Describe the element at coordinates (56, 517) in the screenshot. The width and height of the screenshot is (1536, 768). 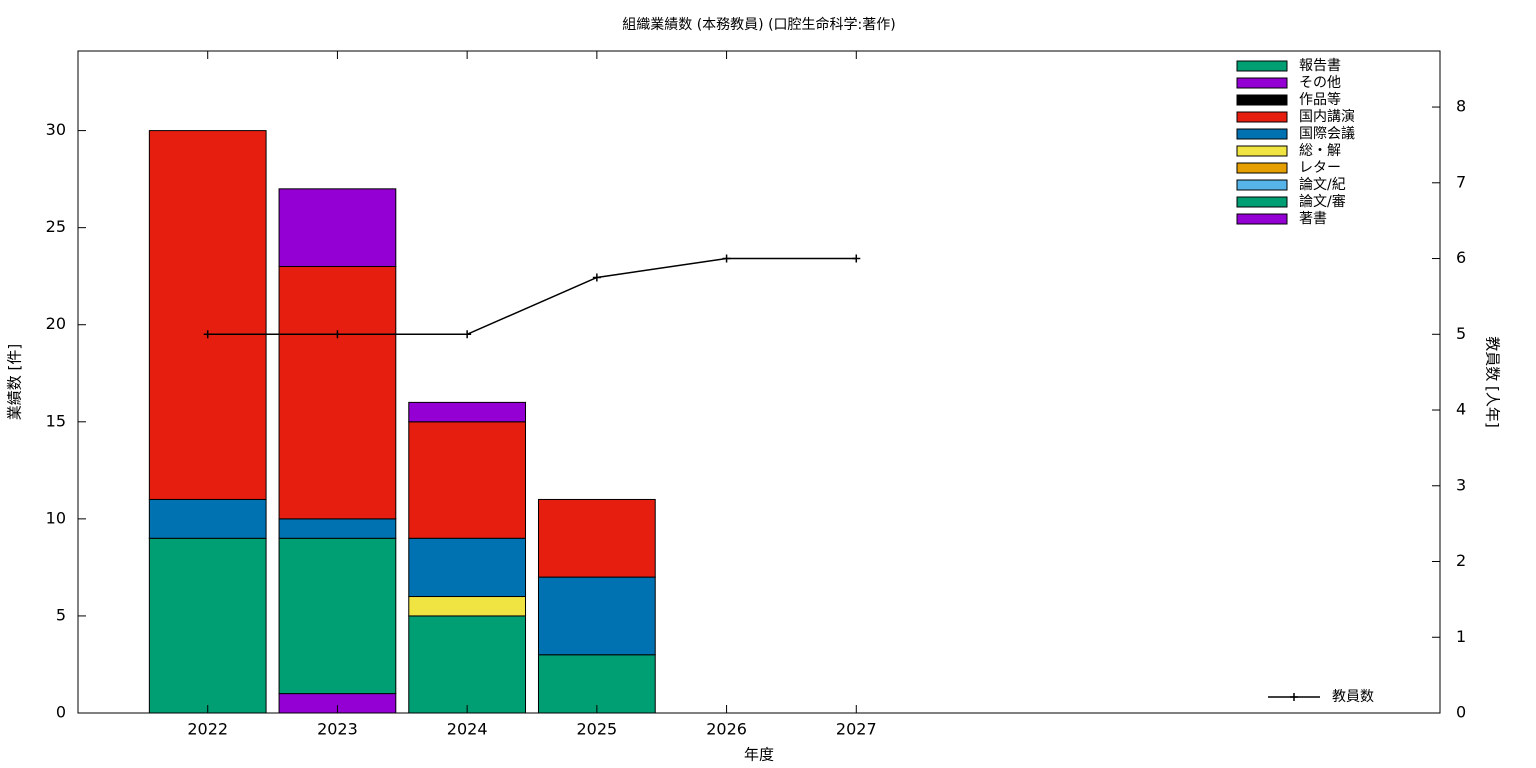
I see `y-tick-label: 10` at that location.